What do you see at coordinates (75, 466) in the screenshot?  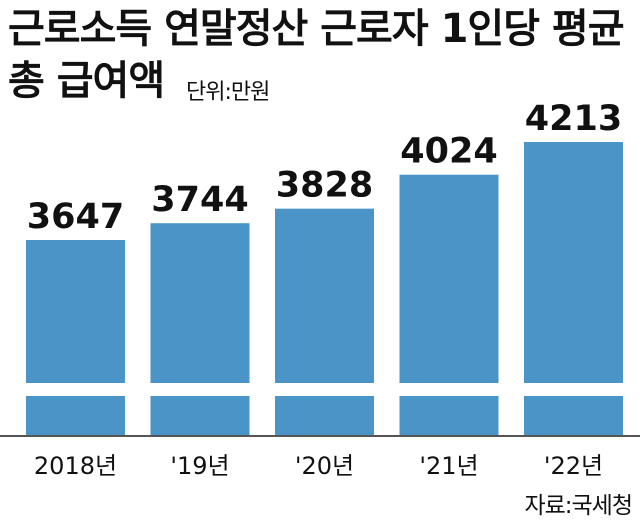 I see `category-label-0: 2018년` at bounding box center [75, 466].